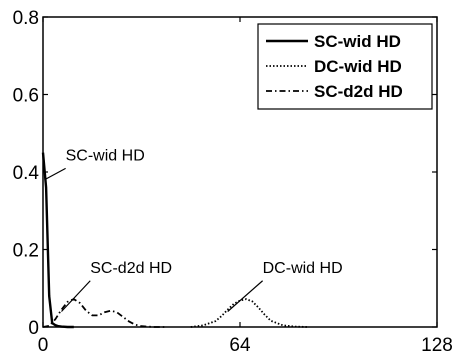  What do you see at coordinates (249, 313) in the screenshot?
I see `series-line-dc-wid-hd` at bounding box center [249, 313].